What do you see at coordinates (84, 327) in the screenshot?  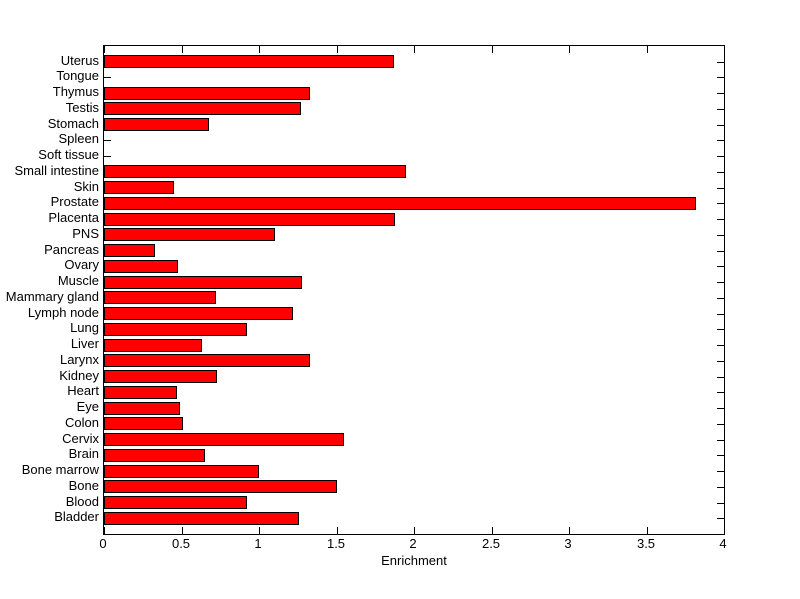 I see `y-label-lung: Lung` at bounding box center [84, 327].